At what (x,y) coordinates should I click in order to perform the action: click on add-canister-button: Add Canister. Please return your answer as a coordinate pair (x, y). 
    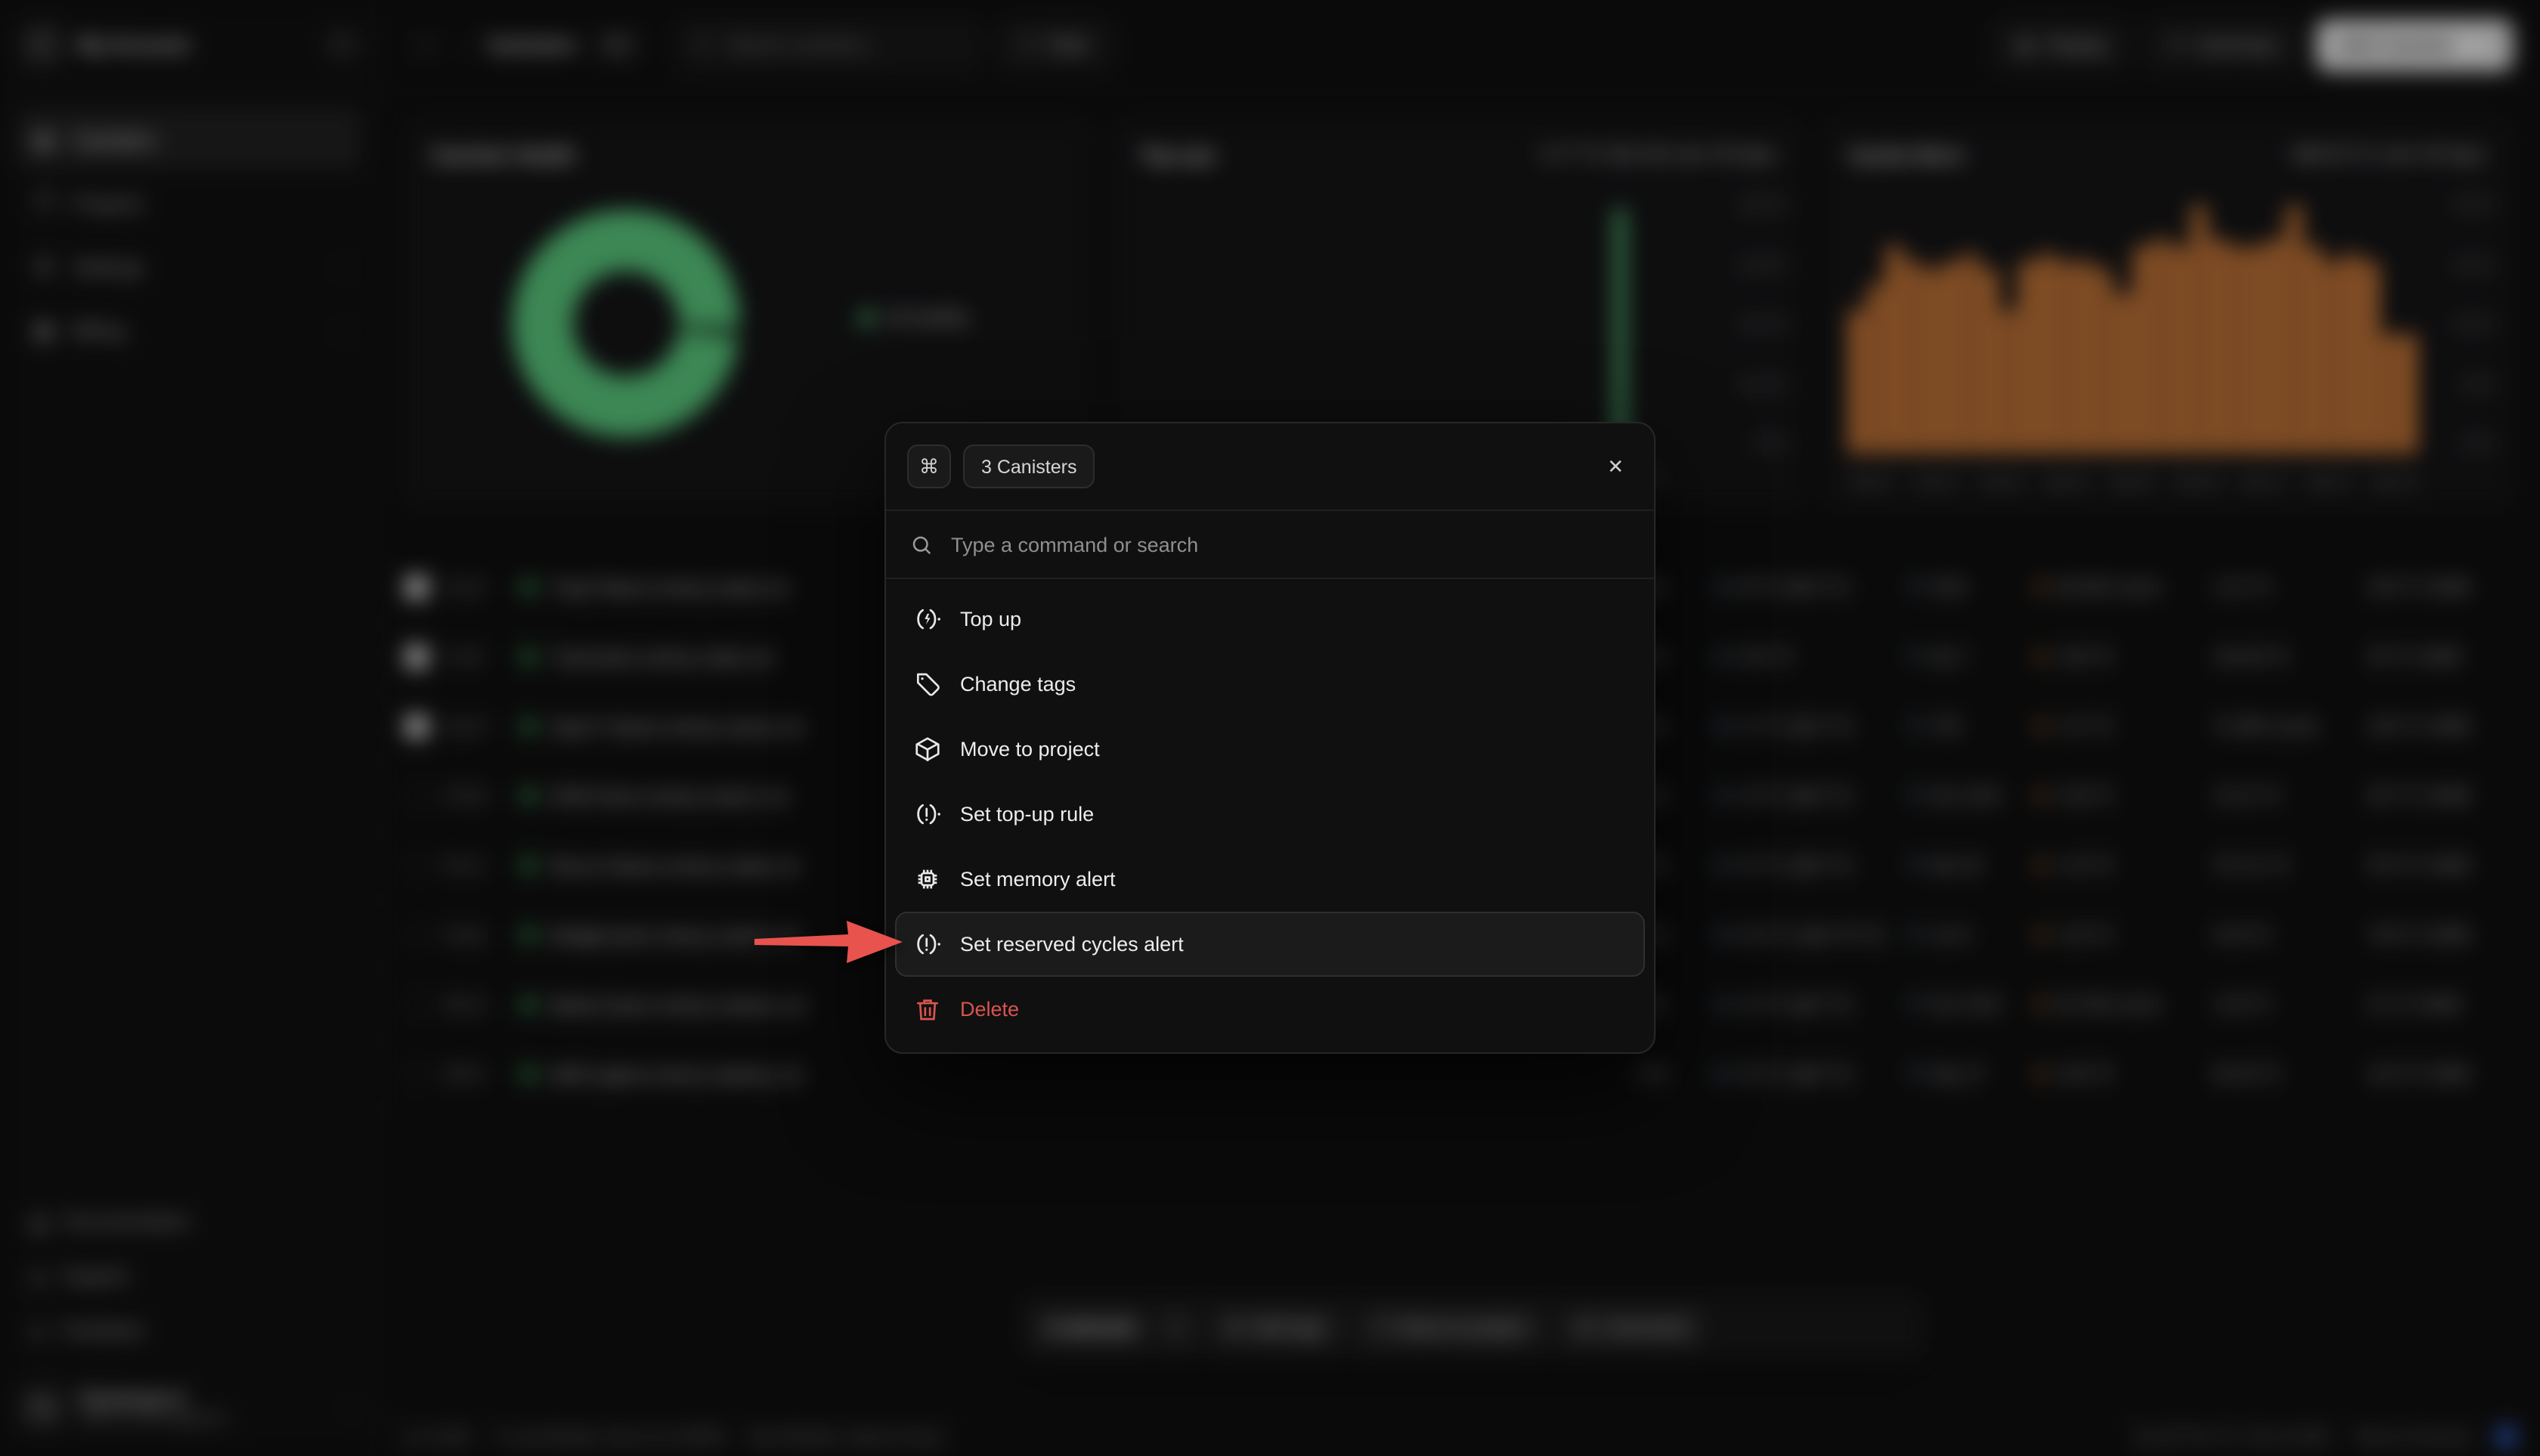
    Looking at the image, I should click on (2395, 44).